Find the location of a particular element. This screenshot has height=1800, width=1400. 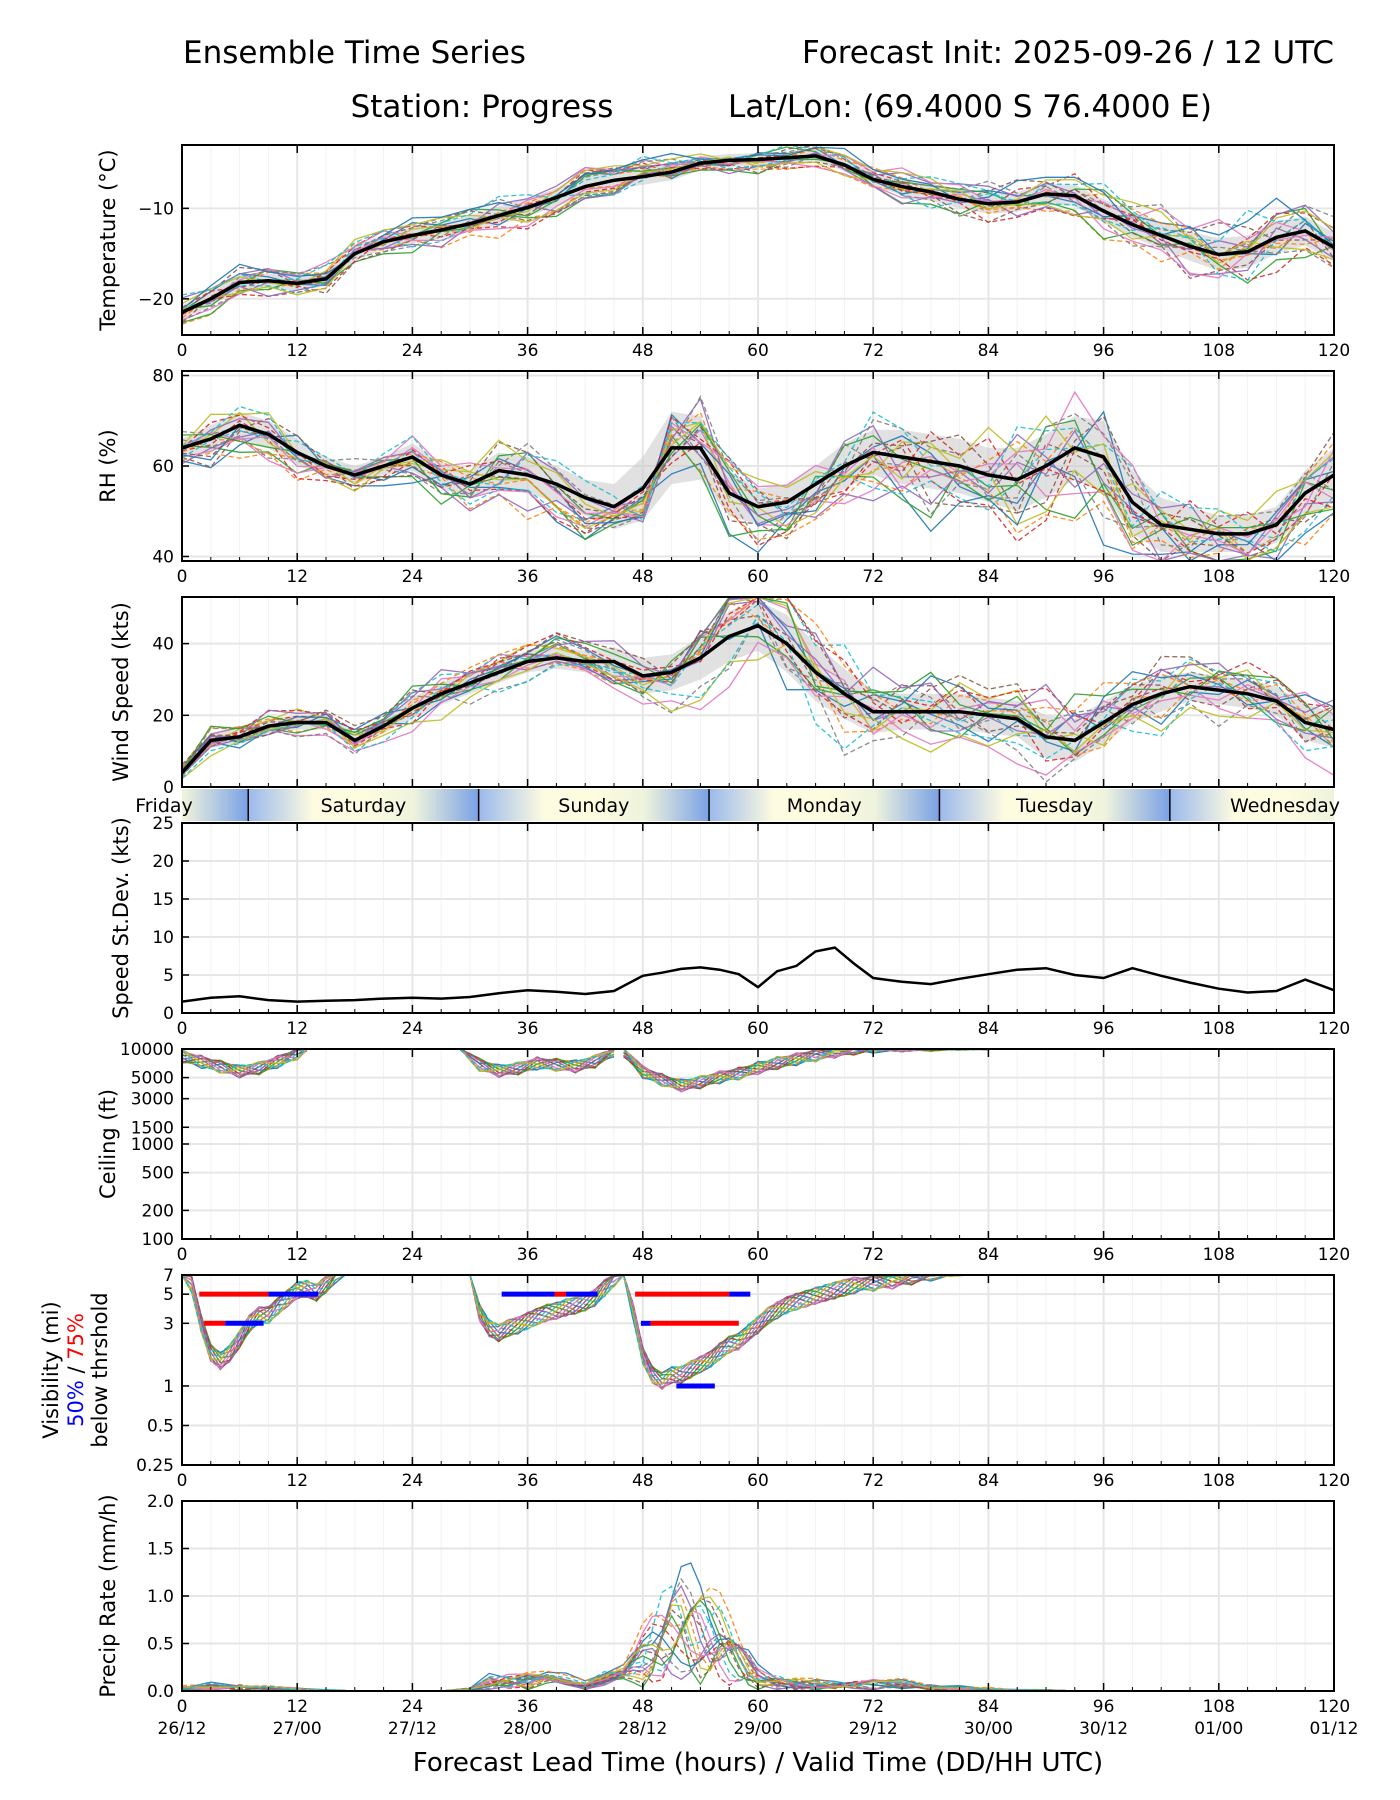

valid-time-label: 27/00 is located at coordinates (297, 1729).